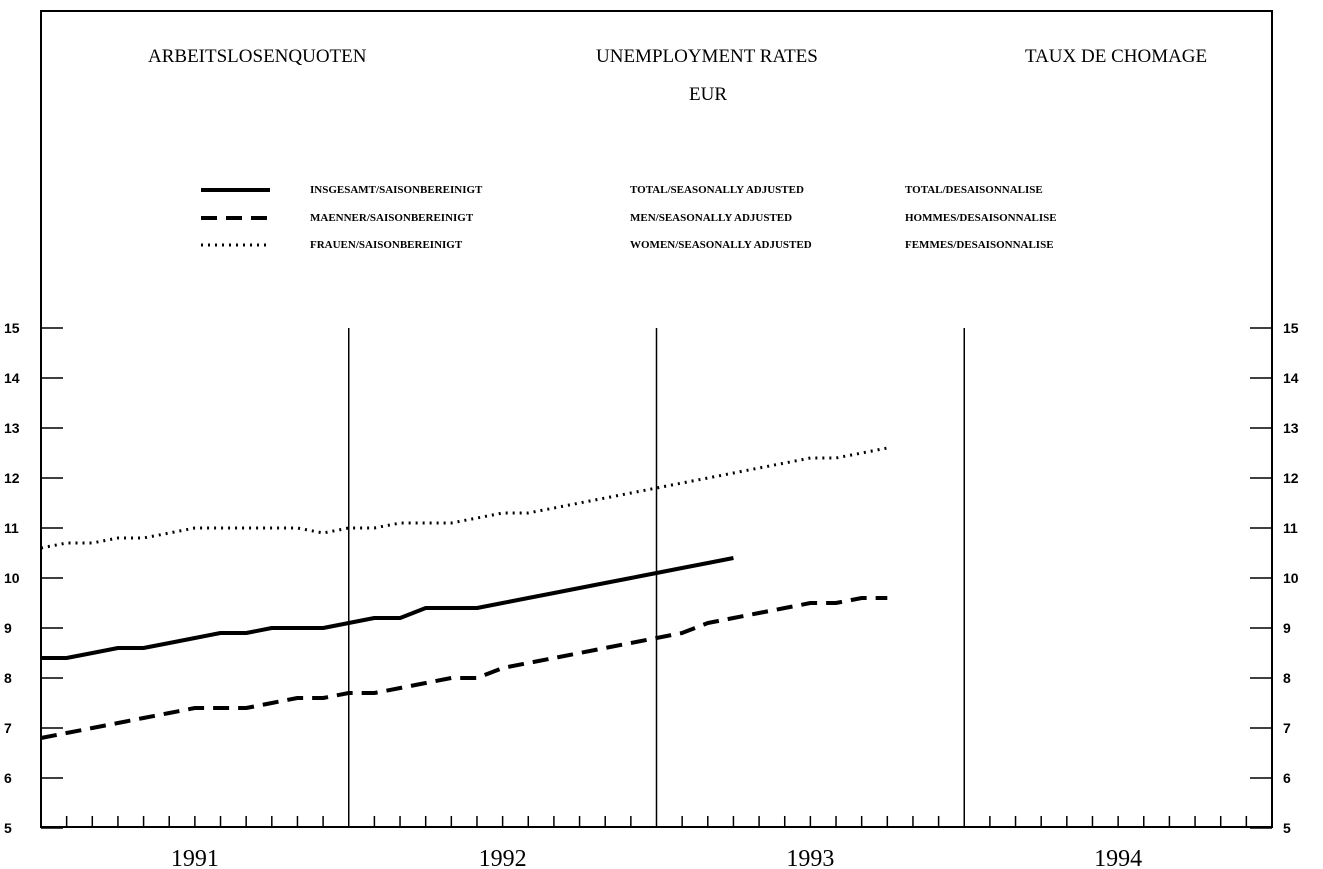 Image resolution: width=1323 pixels, height=869 pixels. What do you see at coordinates (721, 245) in the screenshot?
I see `legend-women-en: WOMEN/SEASONALLY ADJUSTED` at bounding box center [721, 245].